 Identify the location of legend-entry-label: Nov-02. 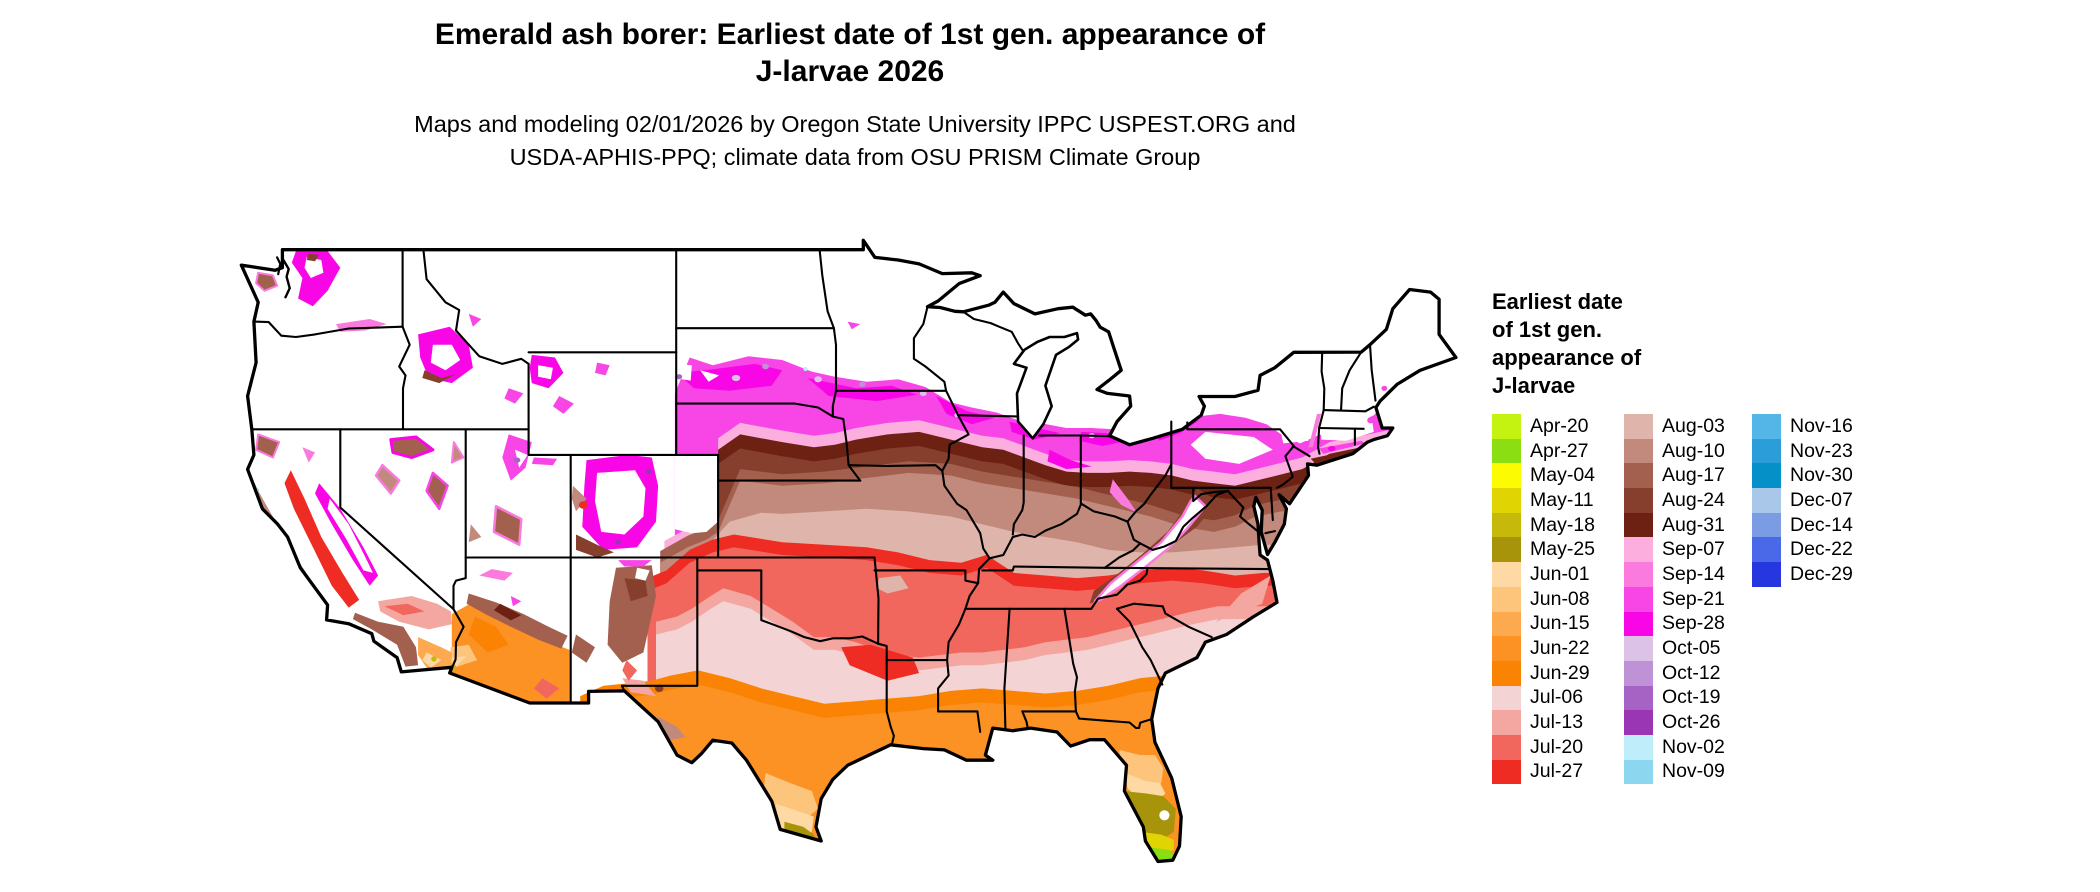
(1693, 746).